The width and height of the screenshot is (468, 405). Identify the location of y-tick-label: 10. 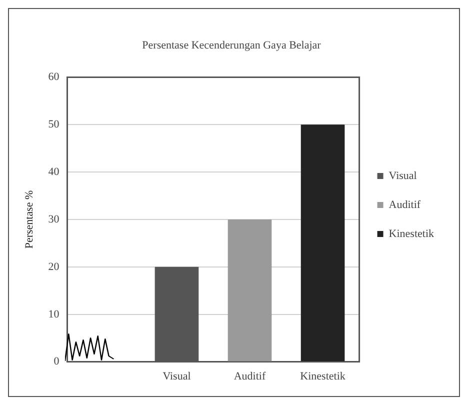
(54, 314).